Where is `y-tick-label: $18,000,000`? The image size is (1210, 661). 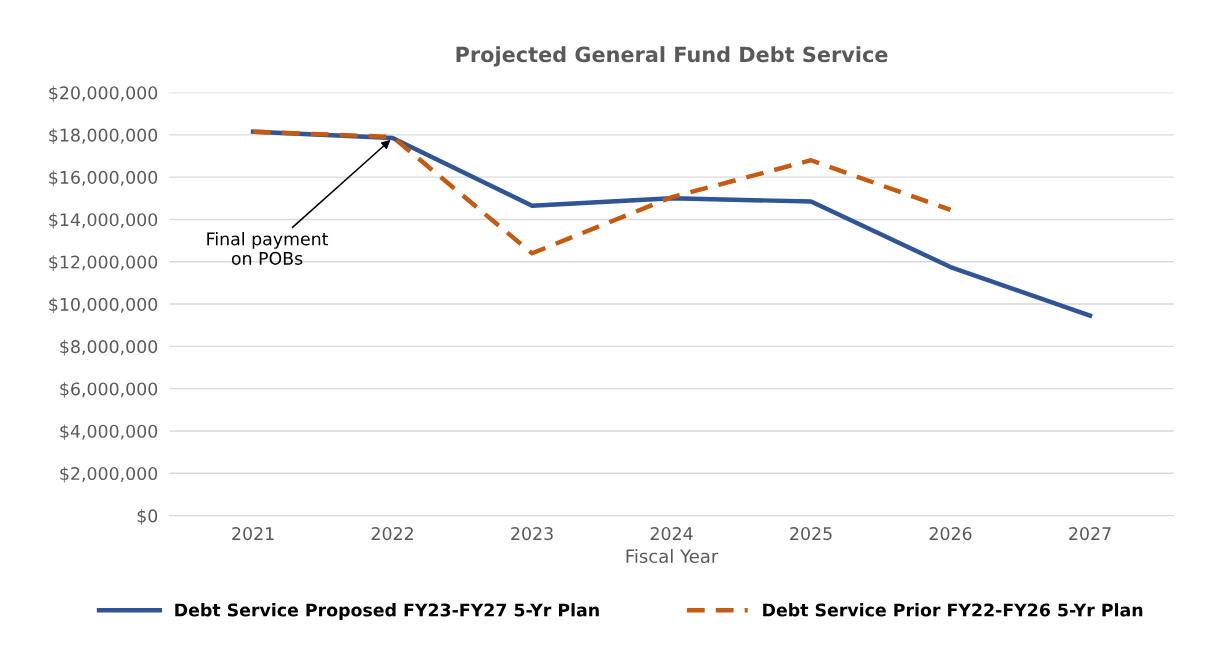
y-tick-label: $18,000,000 is located at coordinates (103, 136).